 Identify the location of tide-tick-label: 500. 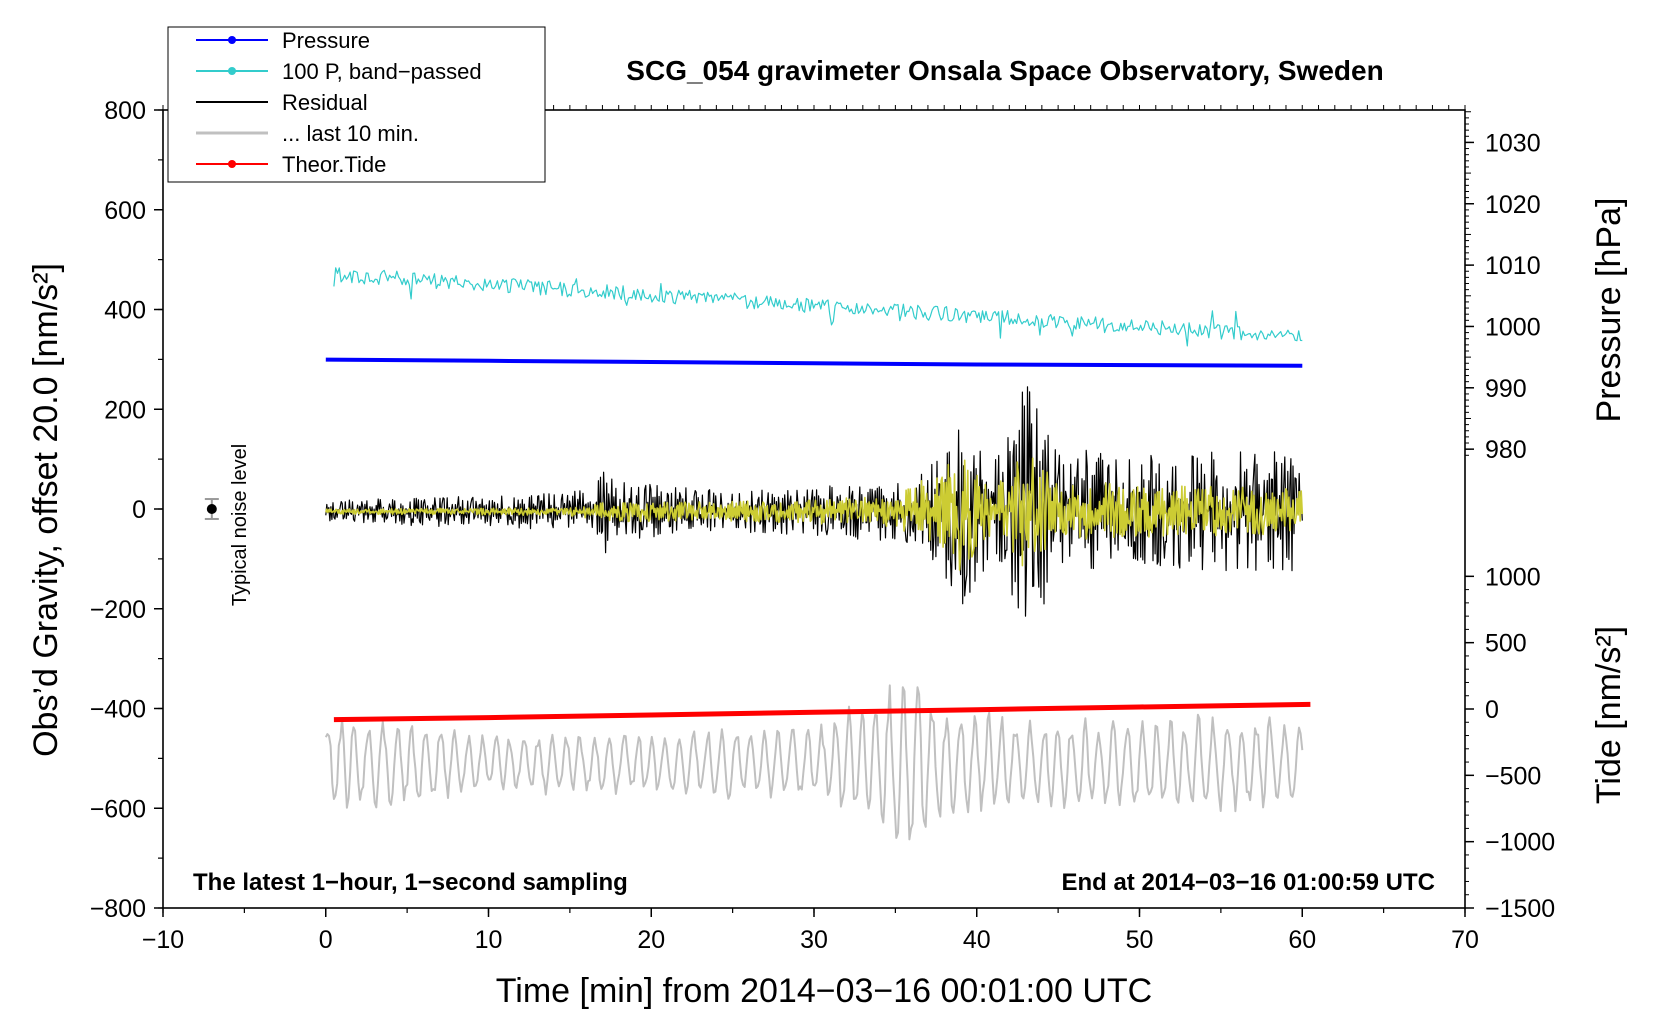
(1506, 644).